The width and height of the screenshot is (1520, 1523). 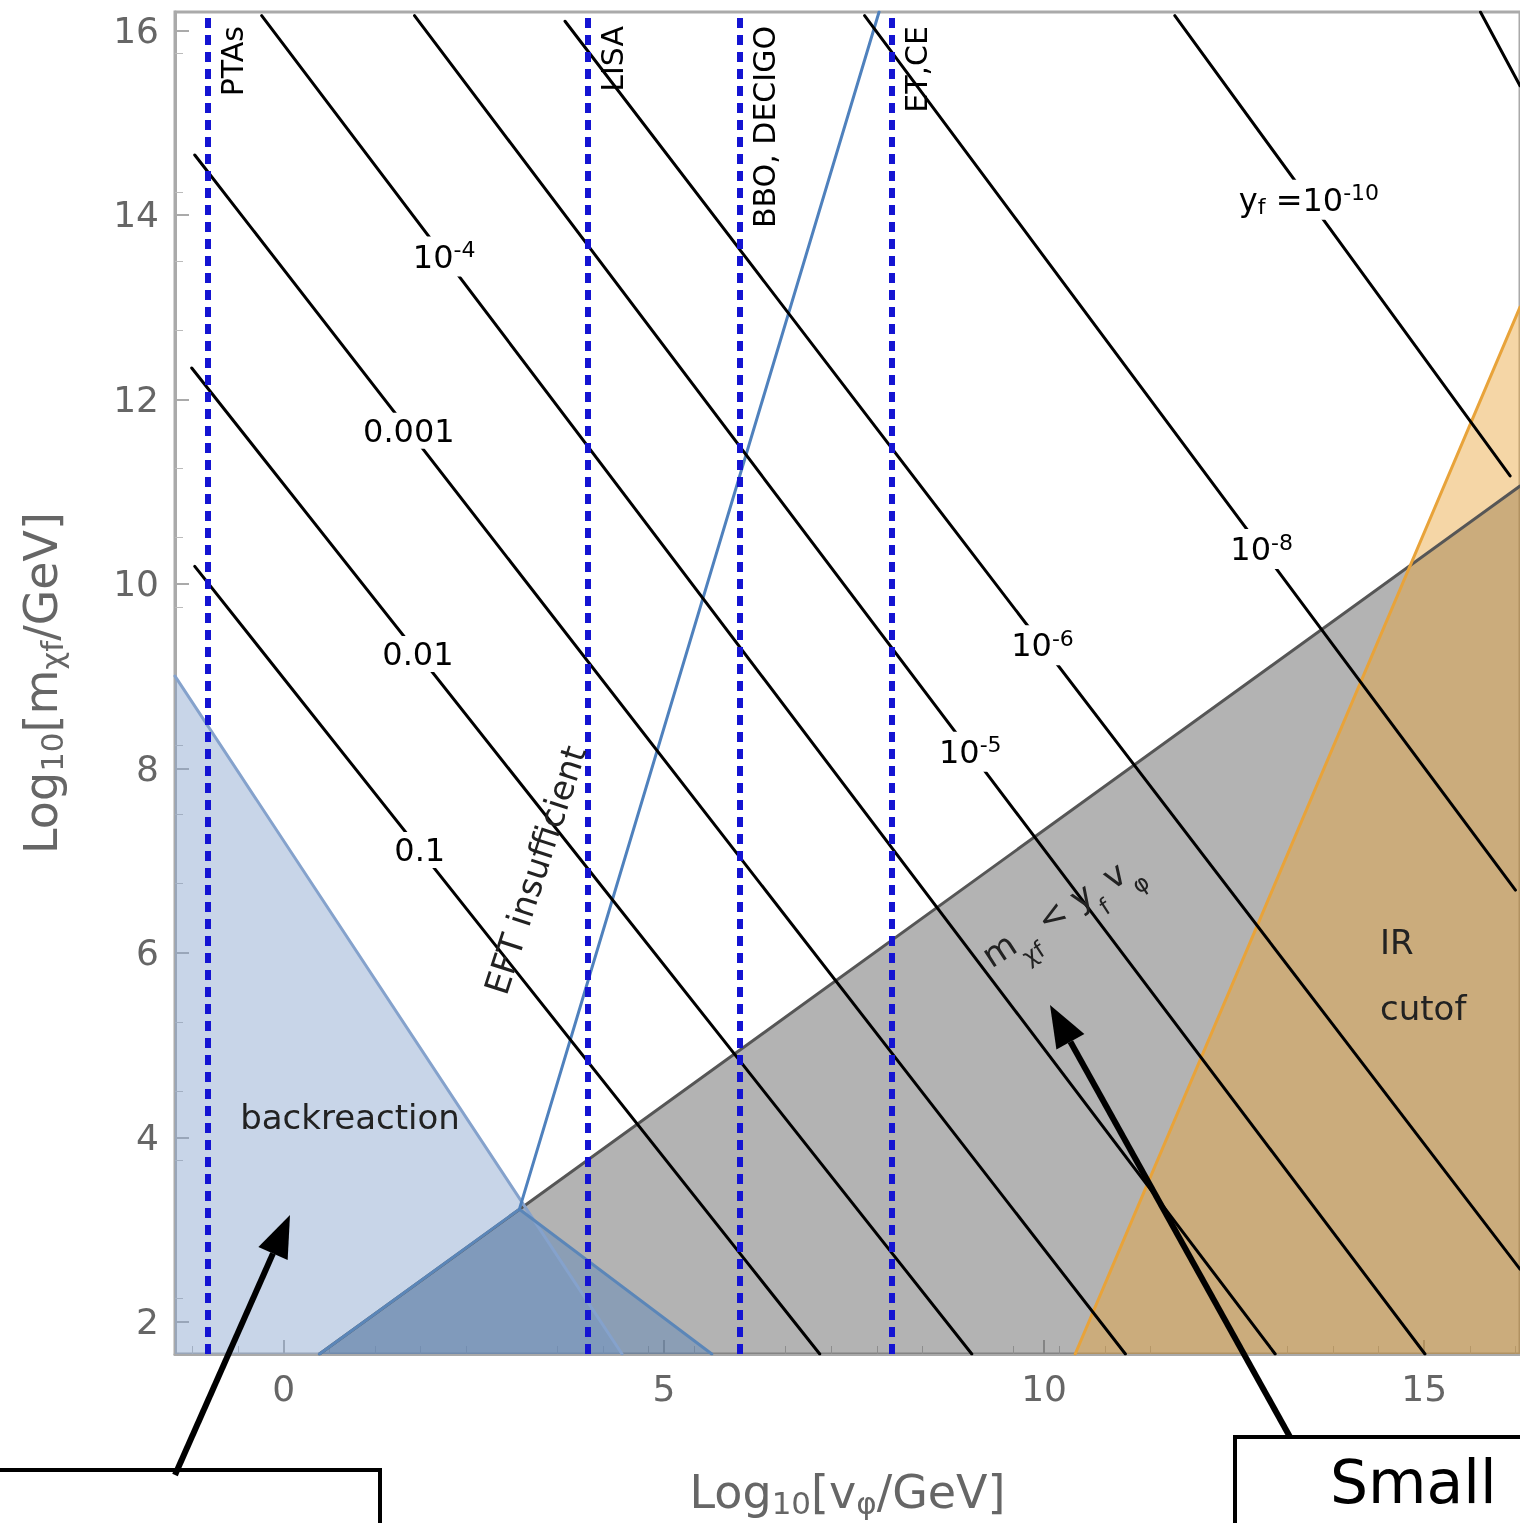 What do you see at coordinates (136, 215) in the screenshot?
I see `y-tick-label: 14` at bounding box center [136, 215].